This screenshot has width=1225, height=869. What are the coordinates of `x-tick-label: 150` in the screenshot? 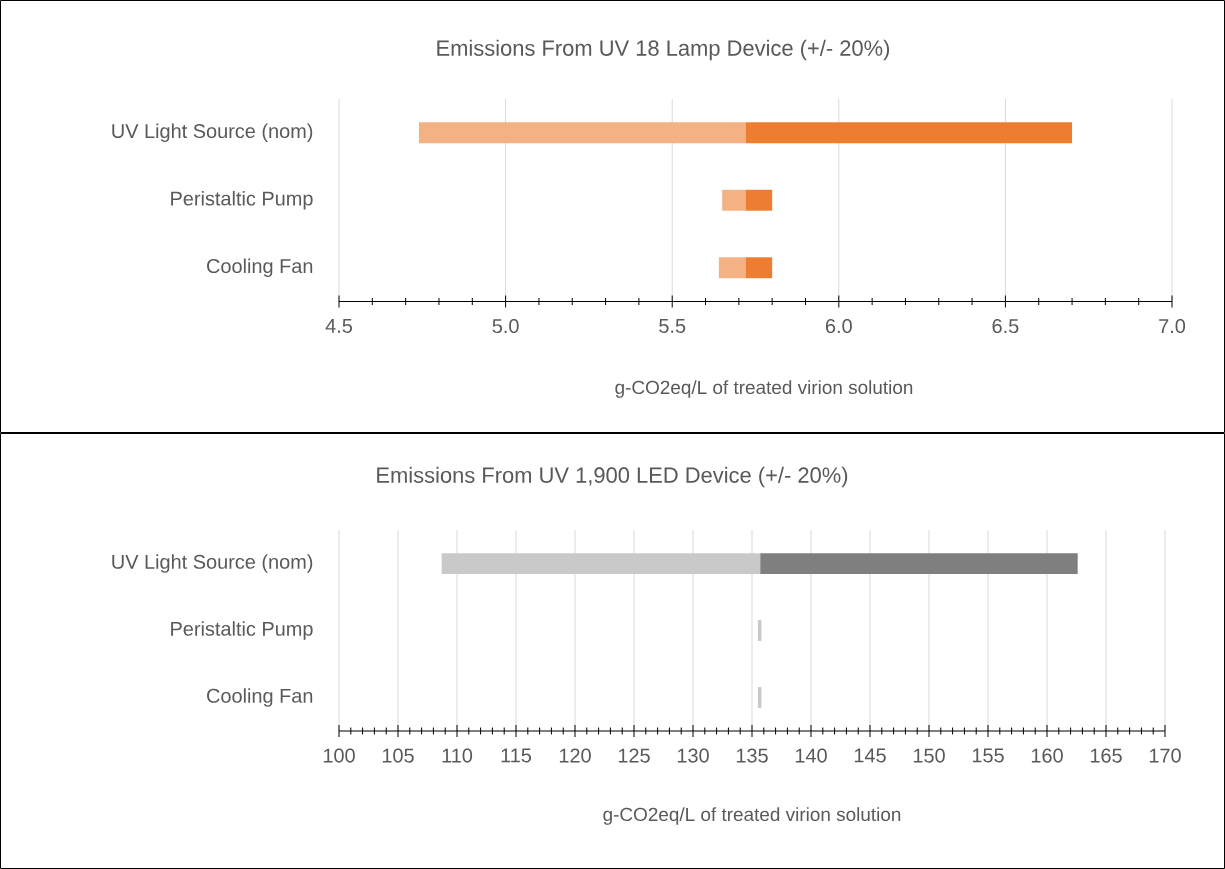 It's located at (929, 755).